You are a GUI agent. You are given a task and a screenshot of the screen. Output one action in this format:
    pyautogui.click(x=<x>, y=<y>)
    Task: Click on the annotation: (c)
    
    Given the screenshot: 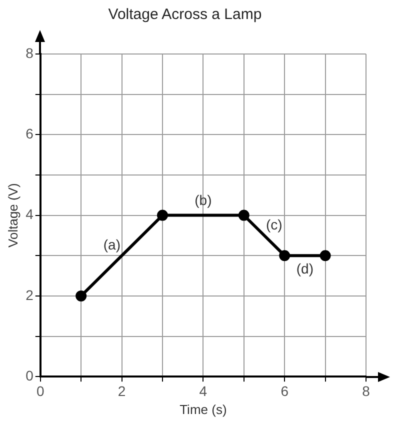 What is the action you would take?
    pyautogui.click(x=274, y=224)
    